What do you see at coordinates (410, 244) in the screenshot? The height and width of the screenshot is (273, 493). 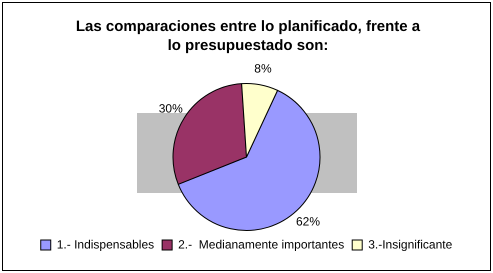 I see `legend-label: 3.-Insignificante` at bounding box center [410, 244].